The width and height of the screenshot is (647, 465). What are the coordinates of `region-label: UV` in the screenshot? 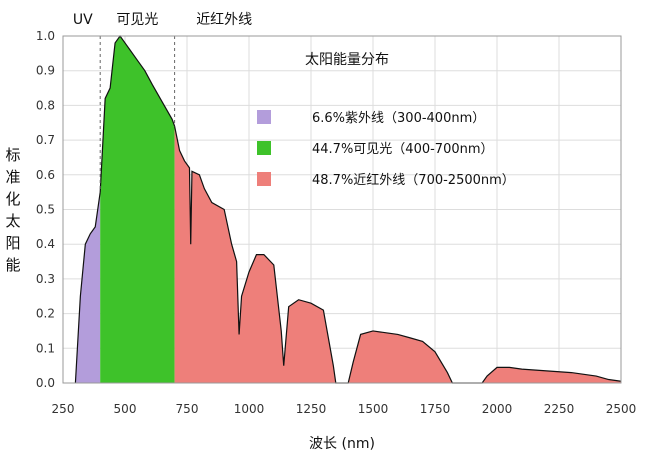 It's located at (83, 20).